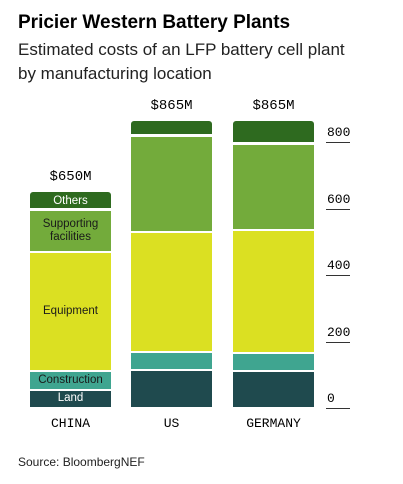  I want to click on x-tick-label: GERMANY, so click(273, 423).